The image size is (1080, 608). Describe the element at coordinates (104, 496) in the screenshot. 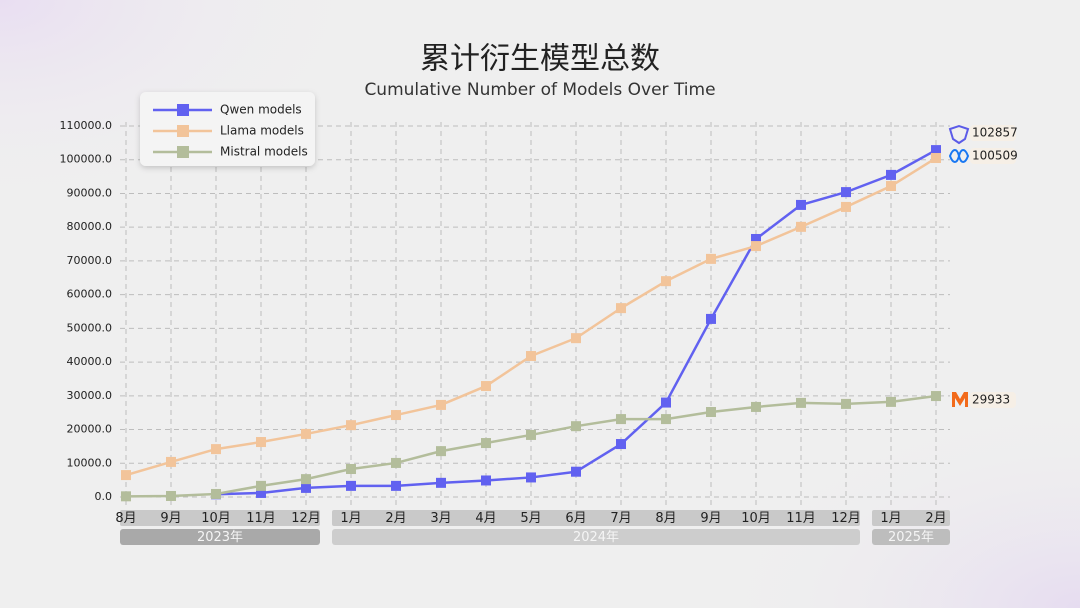

I see `y-tick-label: 0.0` at that location.